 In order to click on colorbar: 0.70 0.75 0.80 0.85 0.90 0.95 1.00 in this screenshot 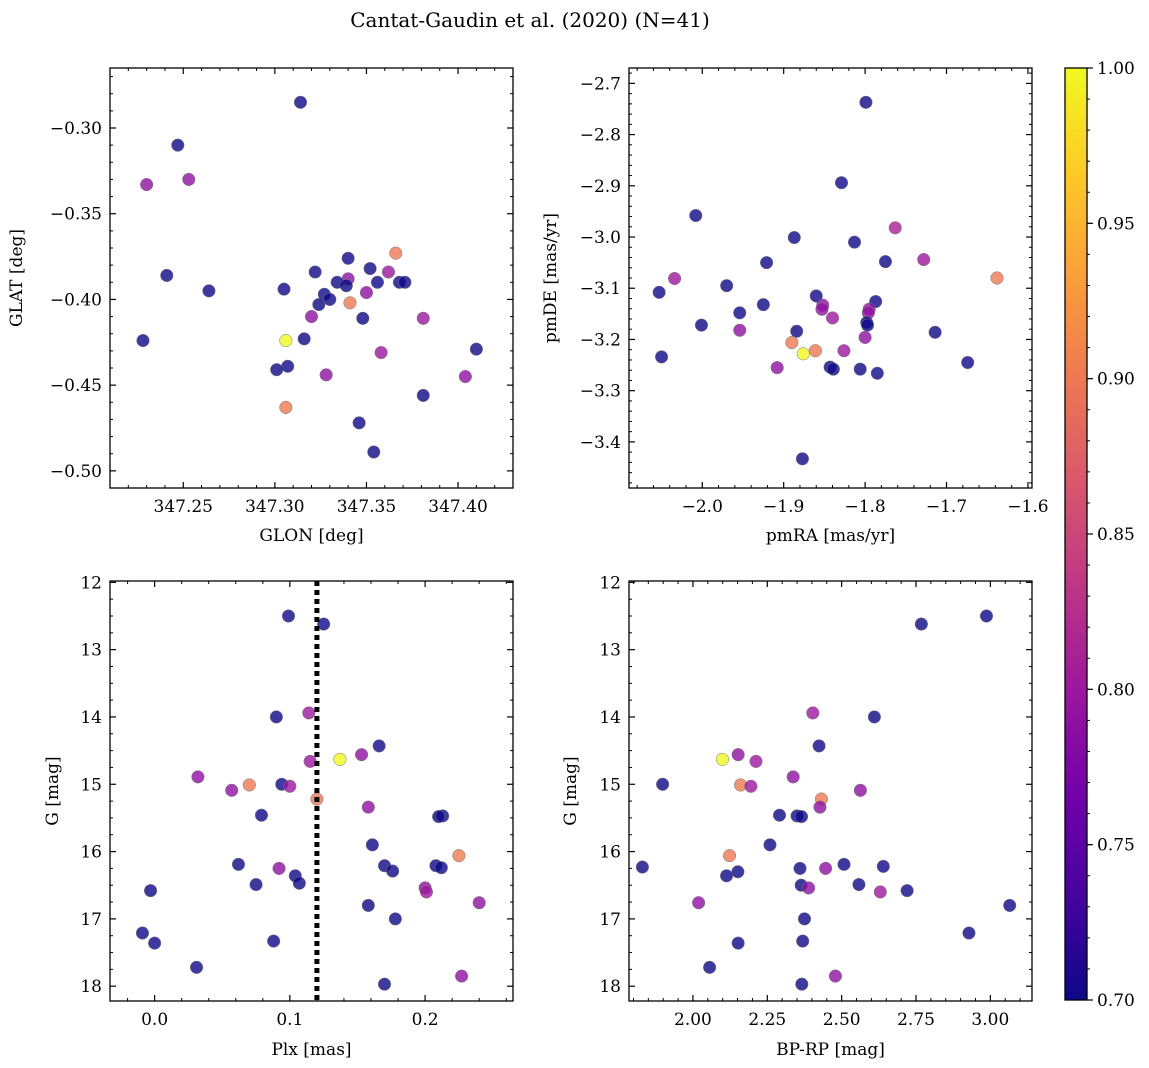, I will do `click(1099, 535)`.